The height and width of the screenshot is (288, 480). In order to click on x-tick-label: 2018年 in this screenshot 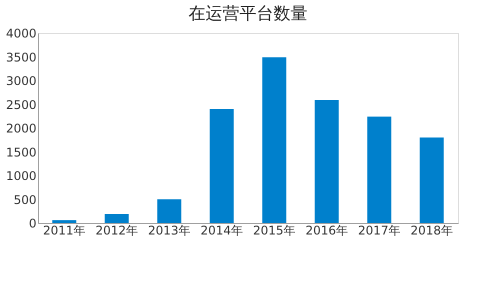, I will do `click(432, 231)`.